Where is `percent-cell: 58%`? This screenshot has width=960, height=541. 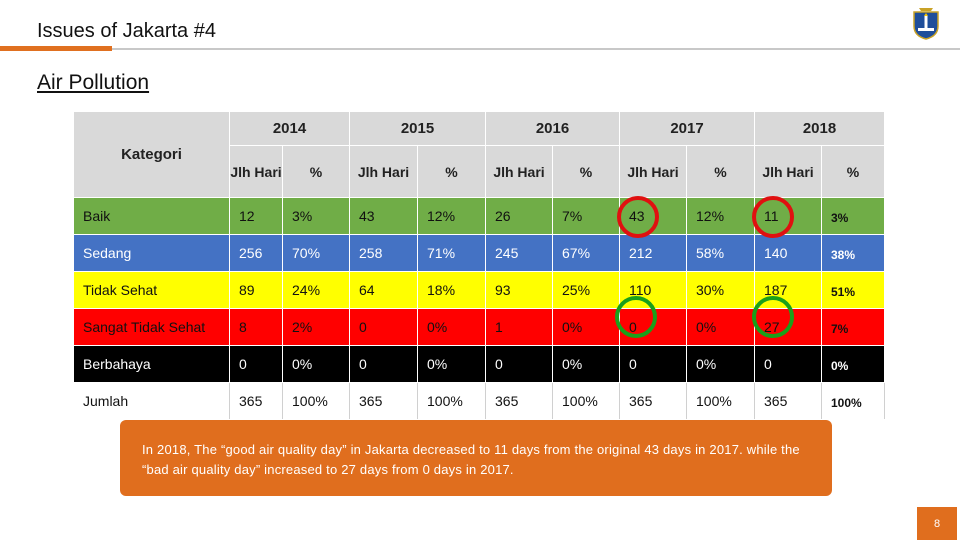 percent-cell: 58% is located at coordinates (720, 253).